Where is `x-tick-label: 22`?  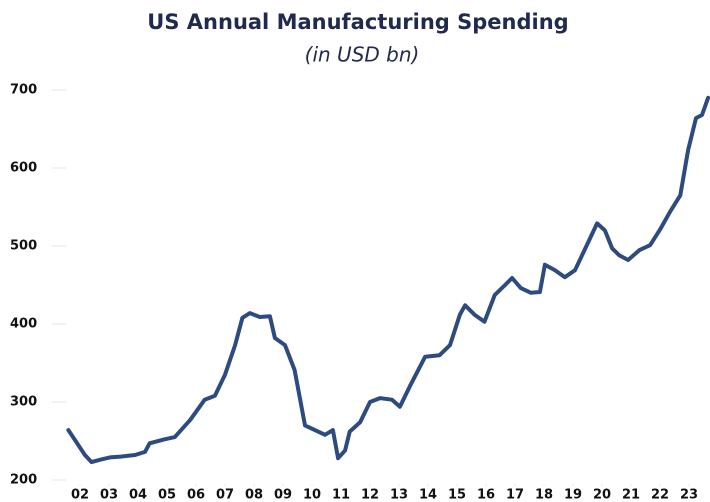 x-tick-label: 22 is located at coordinates (660, 495).